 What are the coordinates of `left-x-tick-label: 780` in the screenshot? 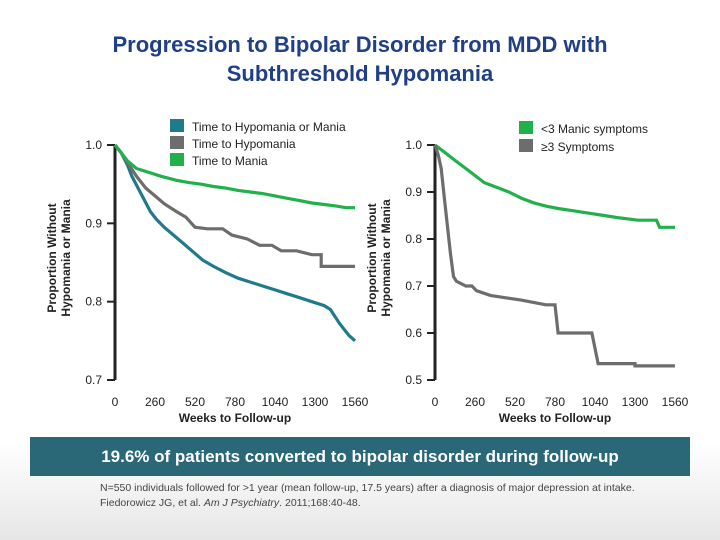 It's located at (235, 402).